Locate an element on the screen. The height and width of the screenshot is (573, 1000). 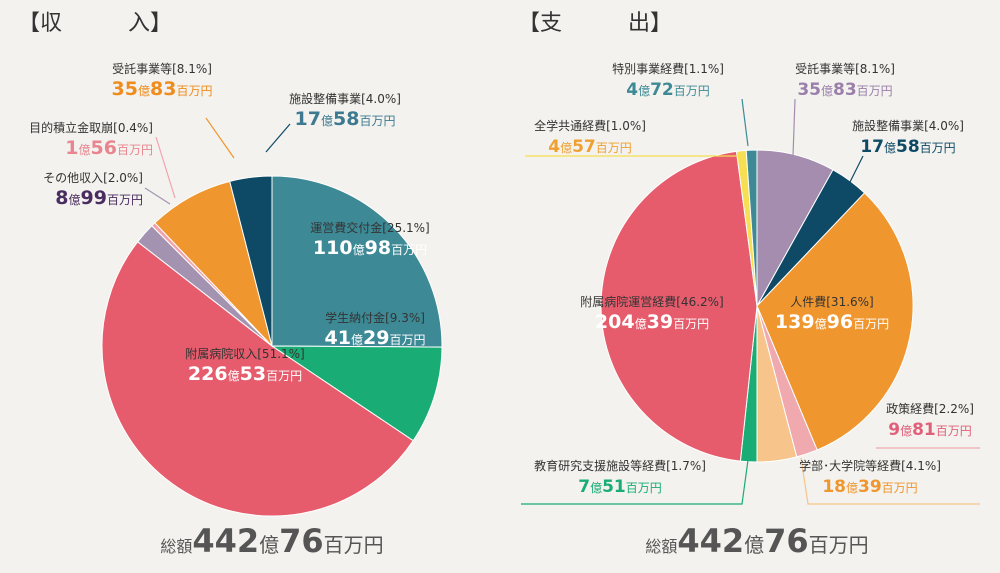
slice-value-label: 110億98百万円 is located at coordinates (370, 248).